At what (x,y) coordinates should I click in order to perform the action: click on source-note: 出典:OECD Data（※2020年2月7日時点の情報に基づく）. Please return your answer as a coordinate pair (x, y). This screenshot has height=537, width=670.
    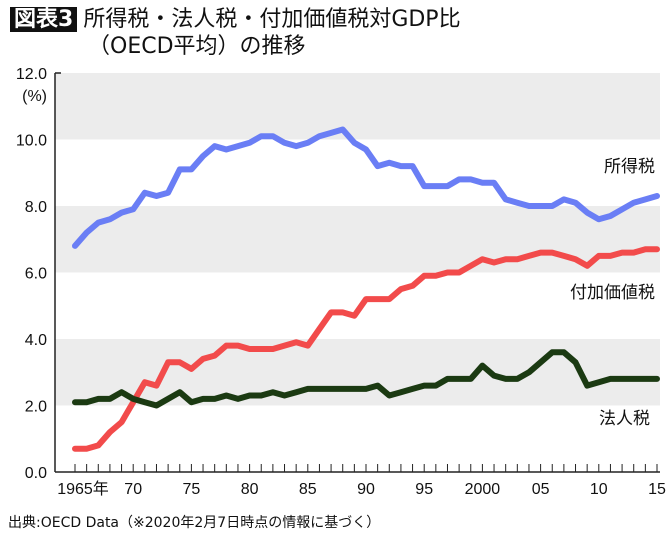
    Looking at the image, I should click on (194, 523).